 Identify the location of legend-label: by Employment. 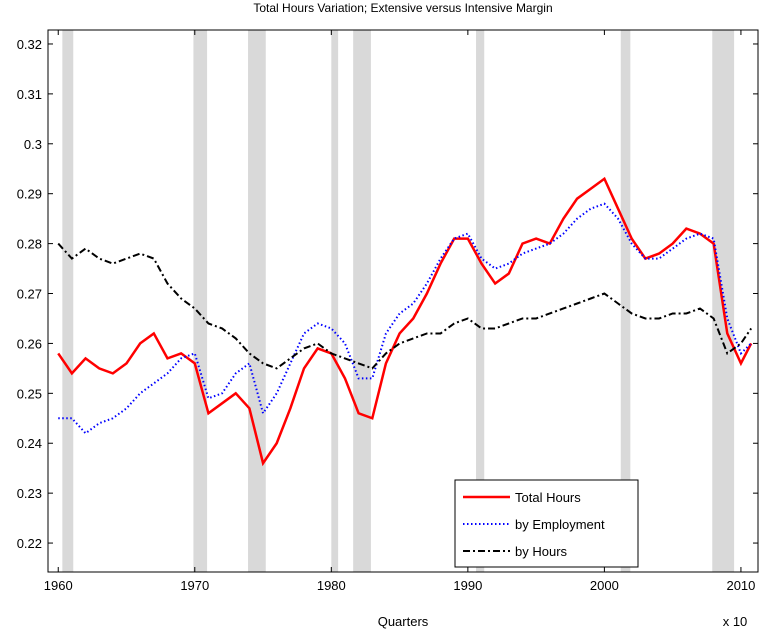
(560, 524).